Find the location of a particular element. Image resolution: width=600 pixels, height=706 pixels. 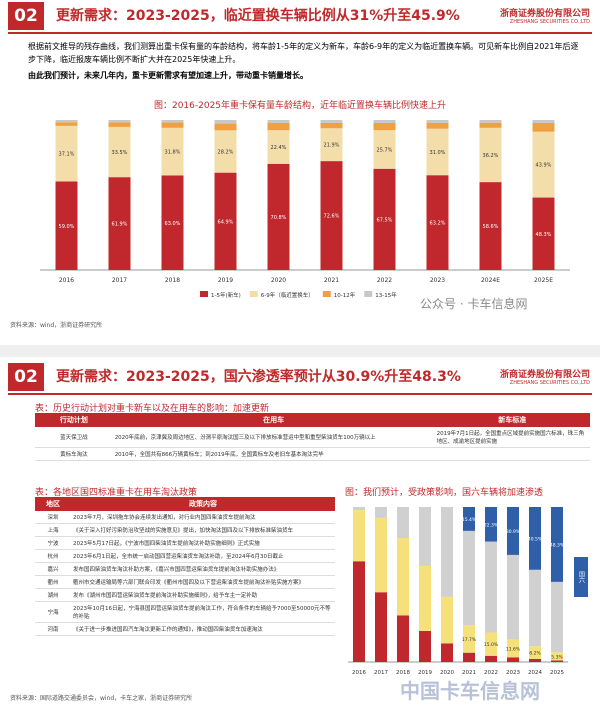

value-label: 63.2% is located at coordinates (438, 224).